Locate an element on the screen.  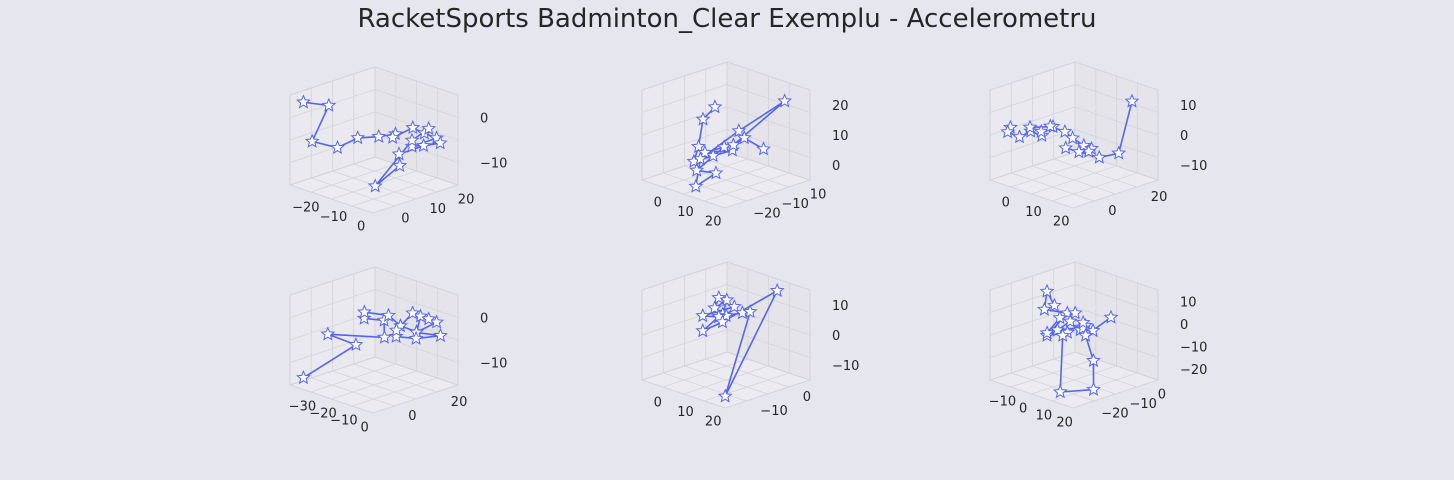
subplot-5: 0 10 20 −10 0 10 0 −10 is located at coordinates (749, 345).